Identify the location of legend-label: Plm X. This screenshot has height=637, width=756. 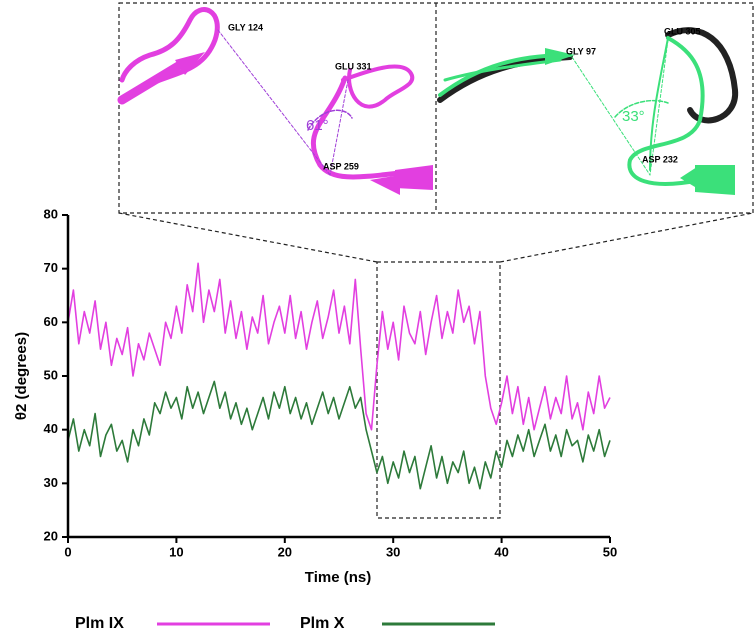
(322, 623).